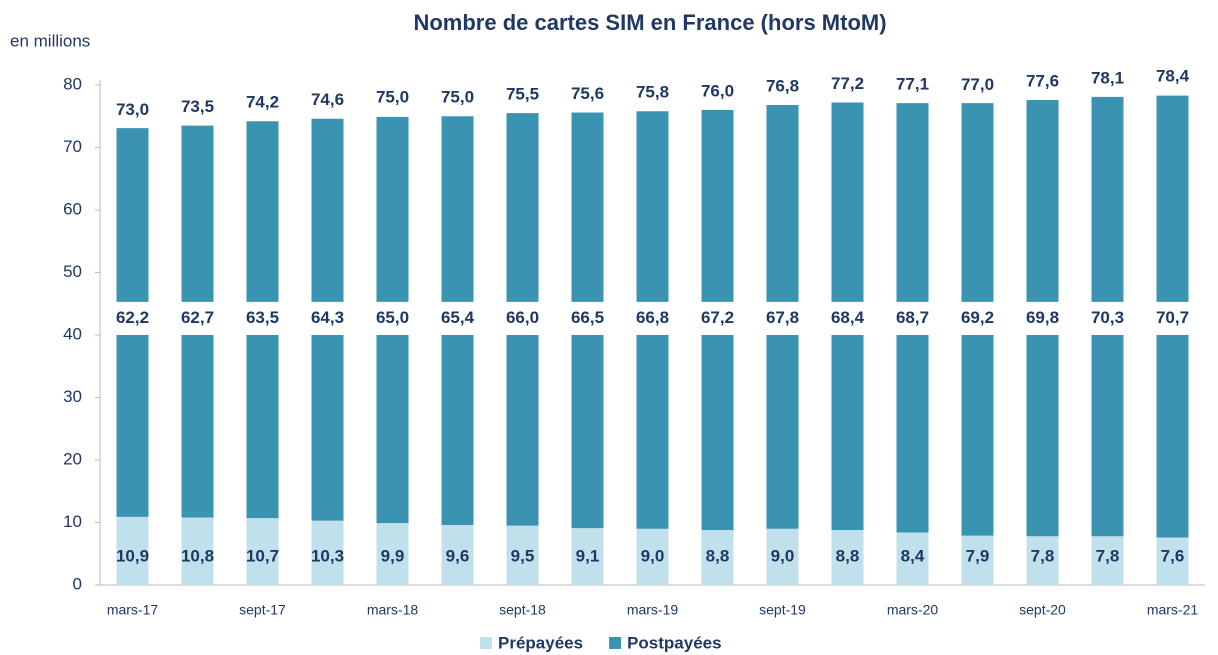 Image resolution: width=1218 pixels, height=655 pixels. I want to click on total-label: 78,4, so click(1173, 75).